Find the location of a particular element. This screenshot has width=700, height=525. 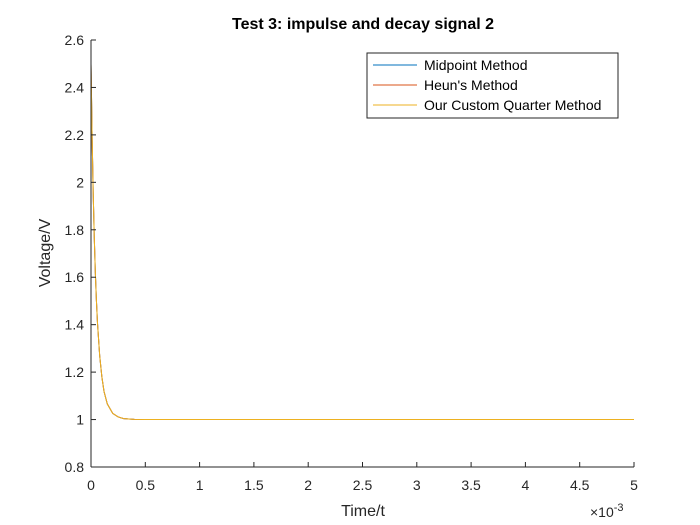

legend-label-2: Our Custom Quarter Method is located at coordinates (512, 105).